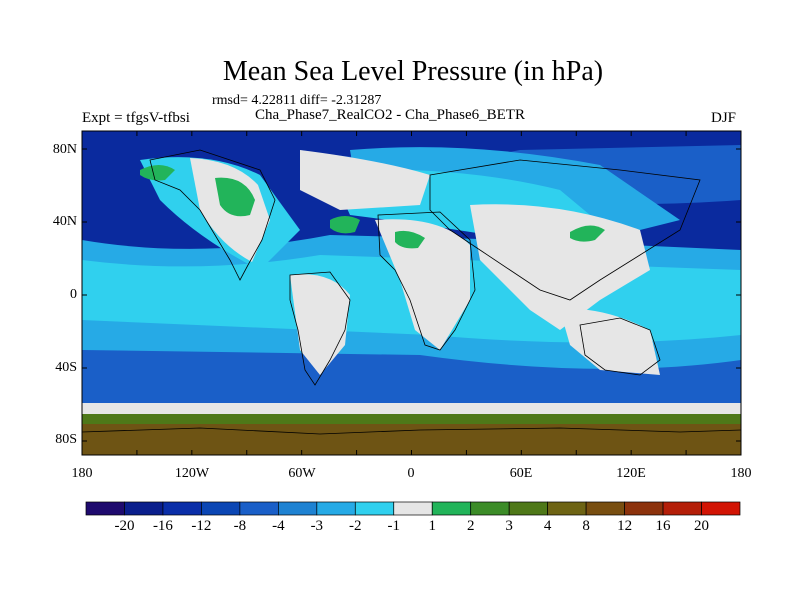  What do you see at coordinates (82, 473) in the screenshot?
I see `lon-label-180w: 180` at bounding box center [82, 473].